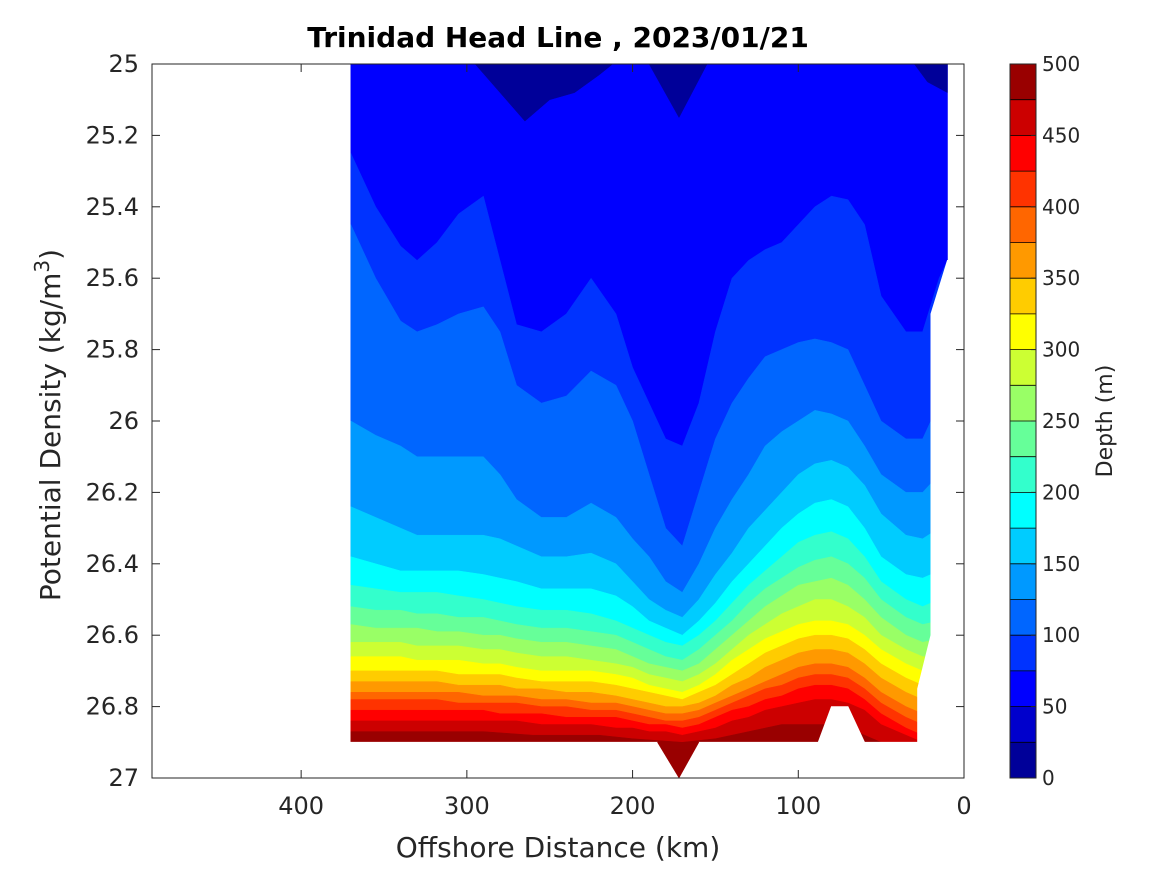 Image resolution: width=1167 pixels, height=875 pixels. What do you see at coordinates (1061, 350) in the screenshot?
I see `colorbar-tick-label-300: 300` at bounding box center [1061, 350].